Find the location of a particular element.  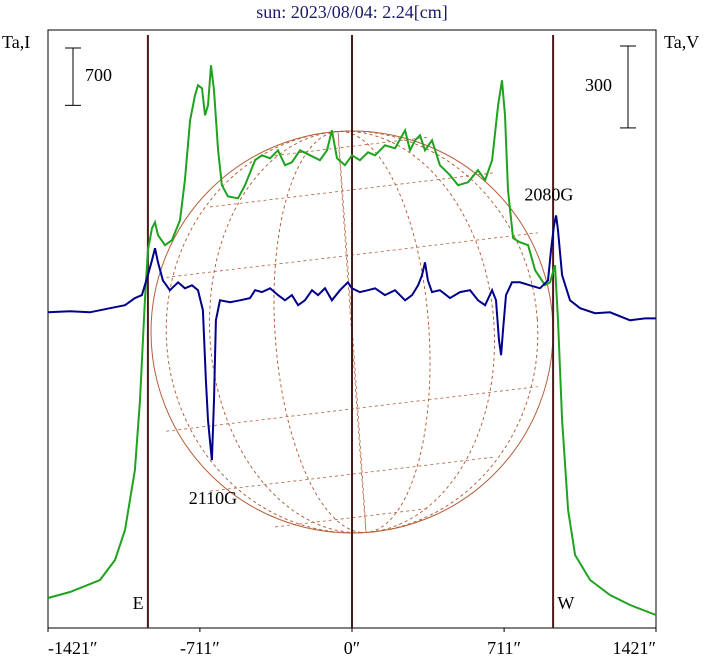

annotation: E is located at coordinates (138, 603).